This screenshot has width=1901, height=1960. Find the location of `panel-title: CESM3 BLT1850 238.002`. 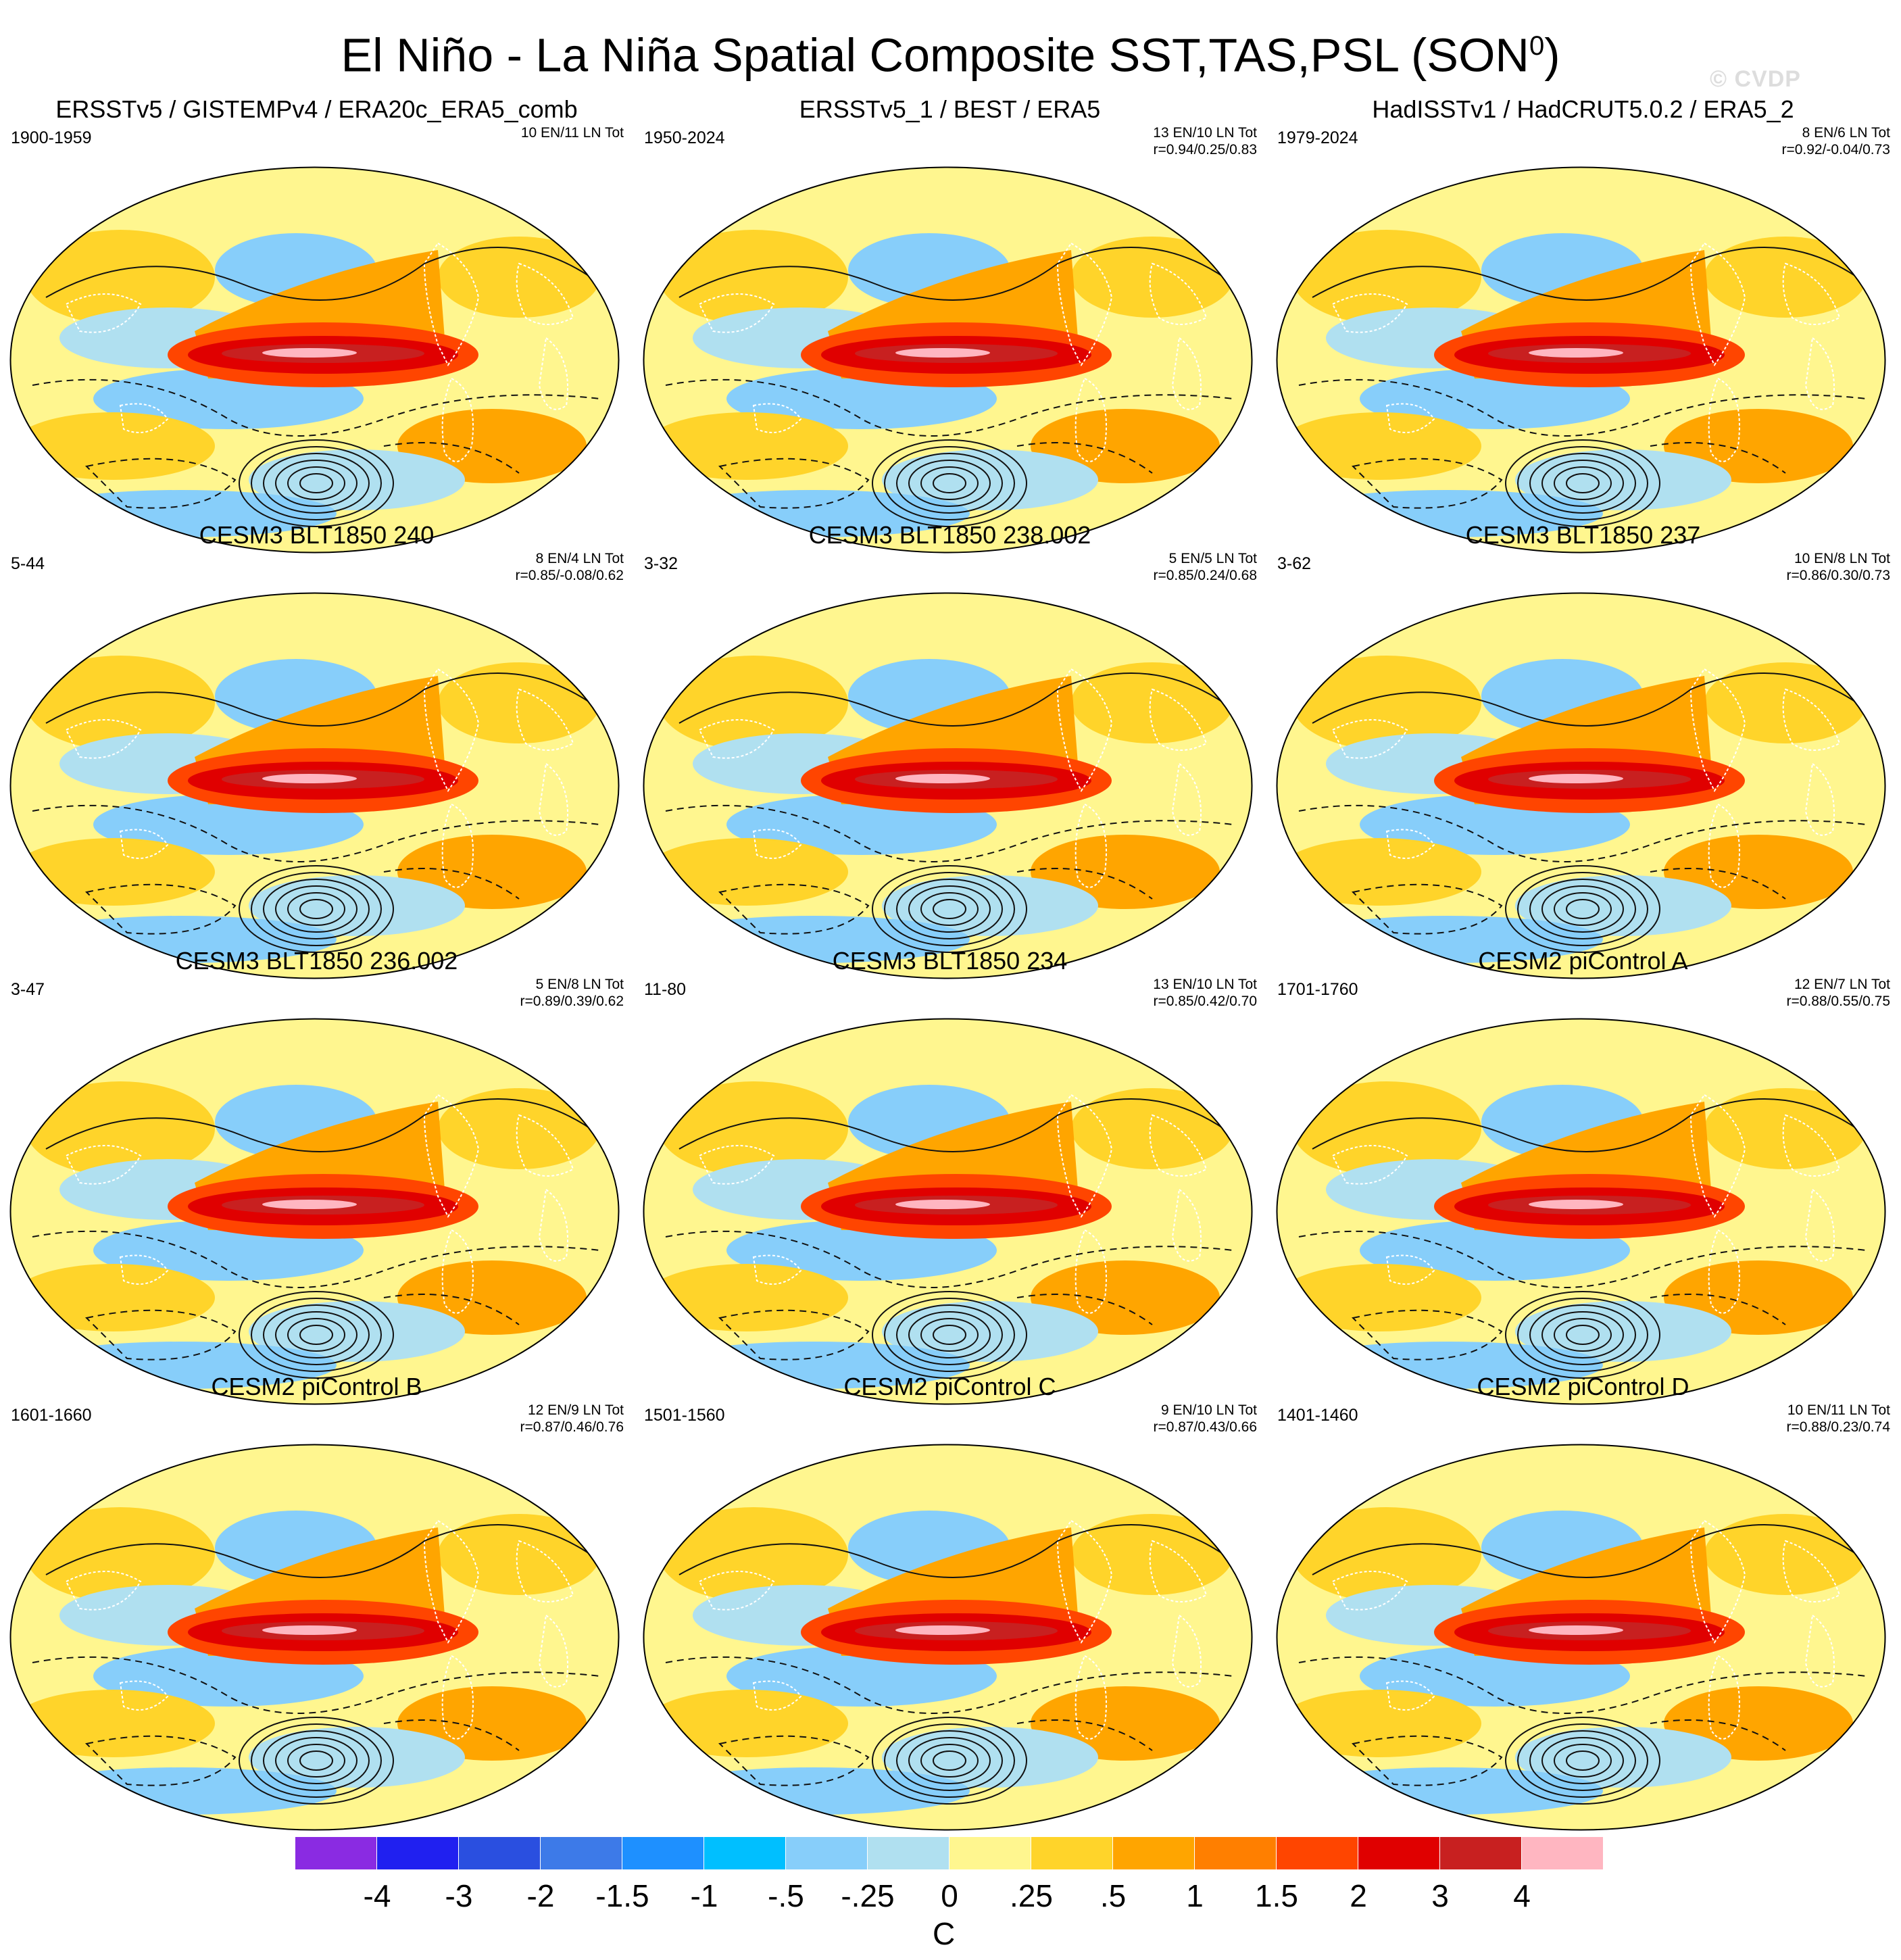

panel-title: CESM3 BLT1850 238.002 is located at coordinates (949, 535).